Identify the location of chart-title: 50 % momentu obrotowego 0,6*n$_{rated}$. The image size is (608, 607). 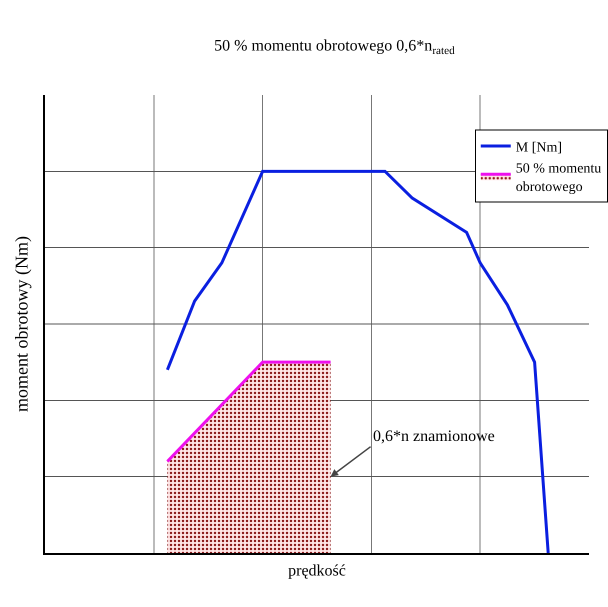
(335, 48).